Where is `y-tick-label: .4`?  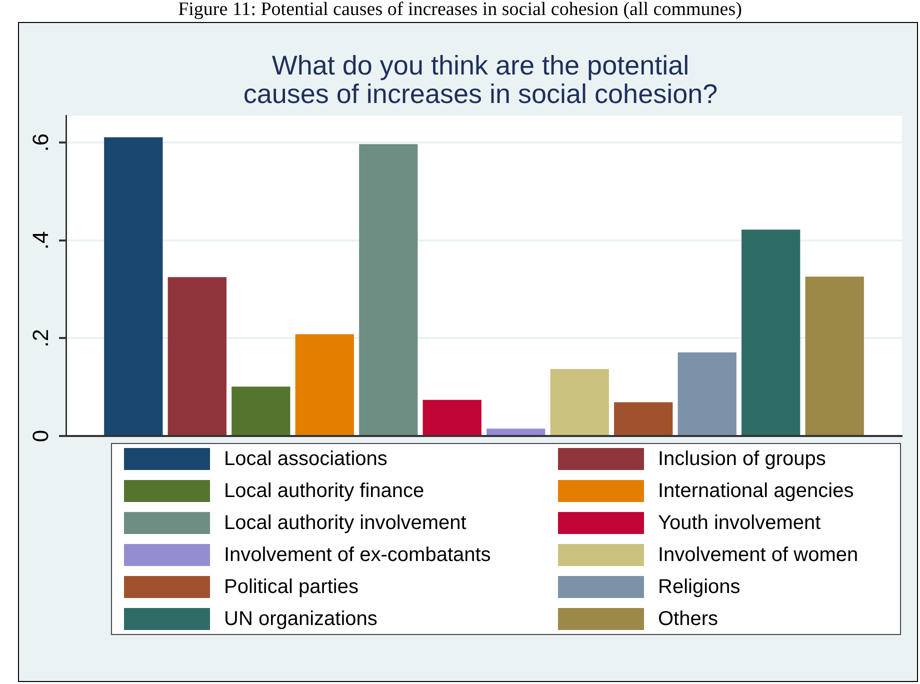
y-tick-label: .4 is located at coordinates (41, 240).